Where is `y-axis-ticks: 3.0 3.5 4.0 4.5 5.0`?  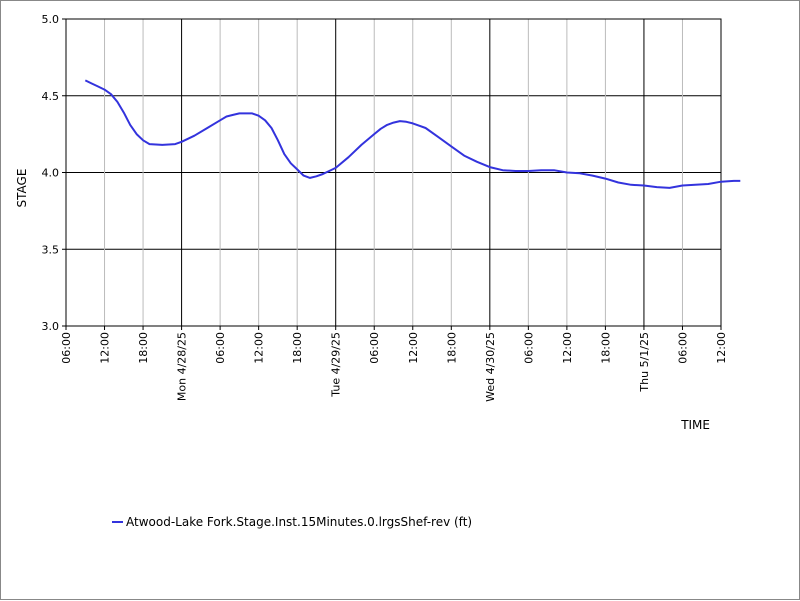
y-axis-ticks: 3.0 3.5 4.0 4.5 5.0 is located at coordinates (54, 173).